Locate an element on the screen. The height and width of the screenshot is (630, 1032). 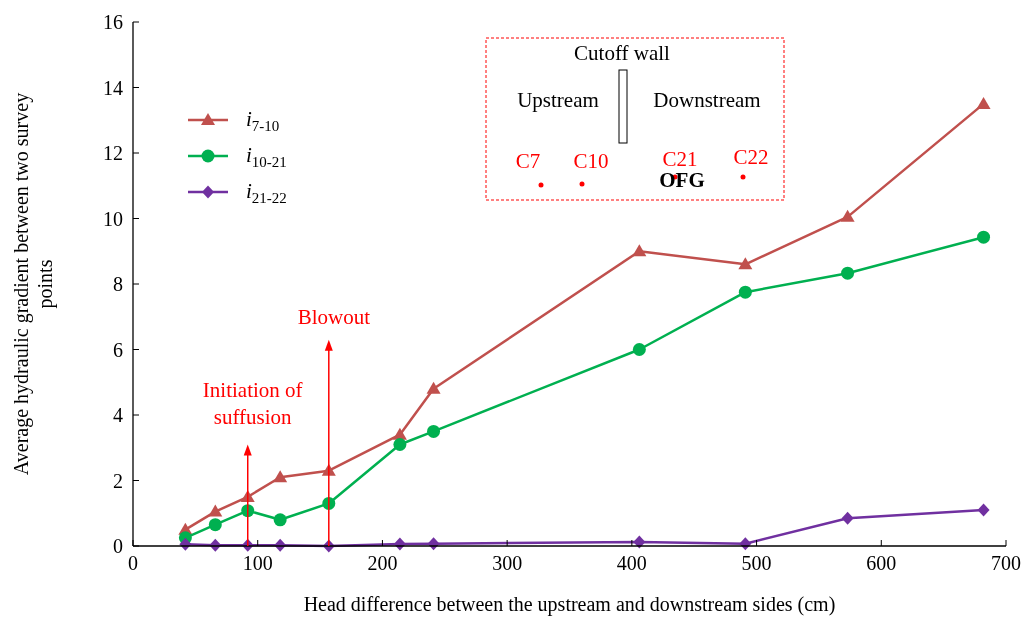
y-tick-label: 12 is located at coordinates (113, 153).